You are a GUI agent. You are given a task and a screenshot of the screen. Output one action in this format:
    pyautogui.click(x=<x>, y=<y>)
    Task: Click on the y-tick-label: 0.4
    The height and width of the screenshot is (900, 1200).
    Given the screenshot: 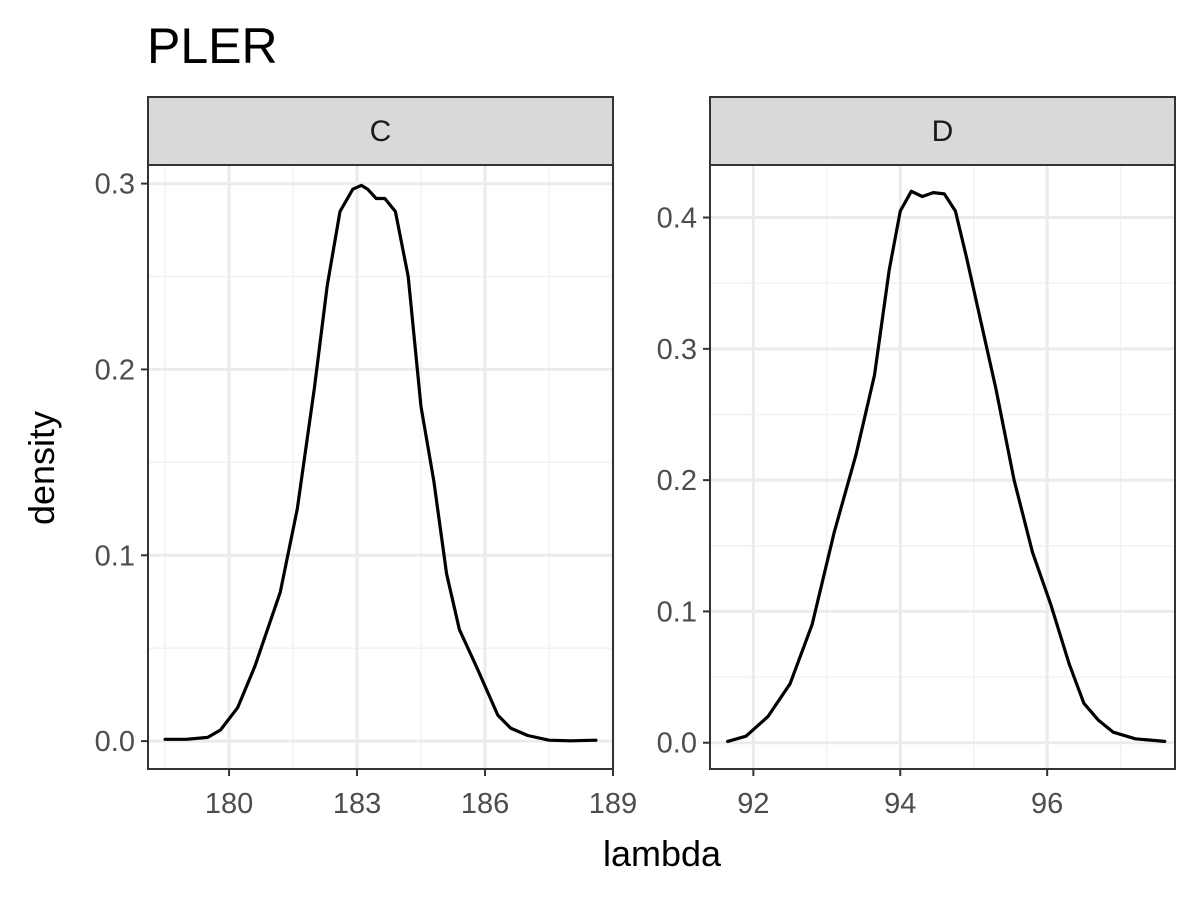 What is the action you would take?
    pyautogui.click(x=677, y=219)
    